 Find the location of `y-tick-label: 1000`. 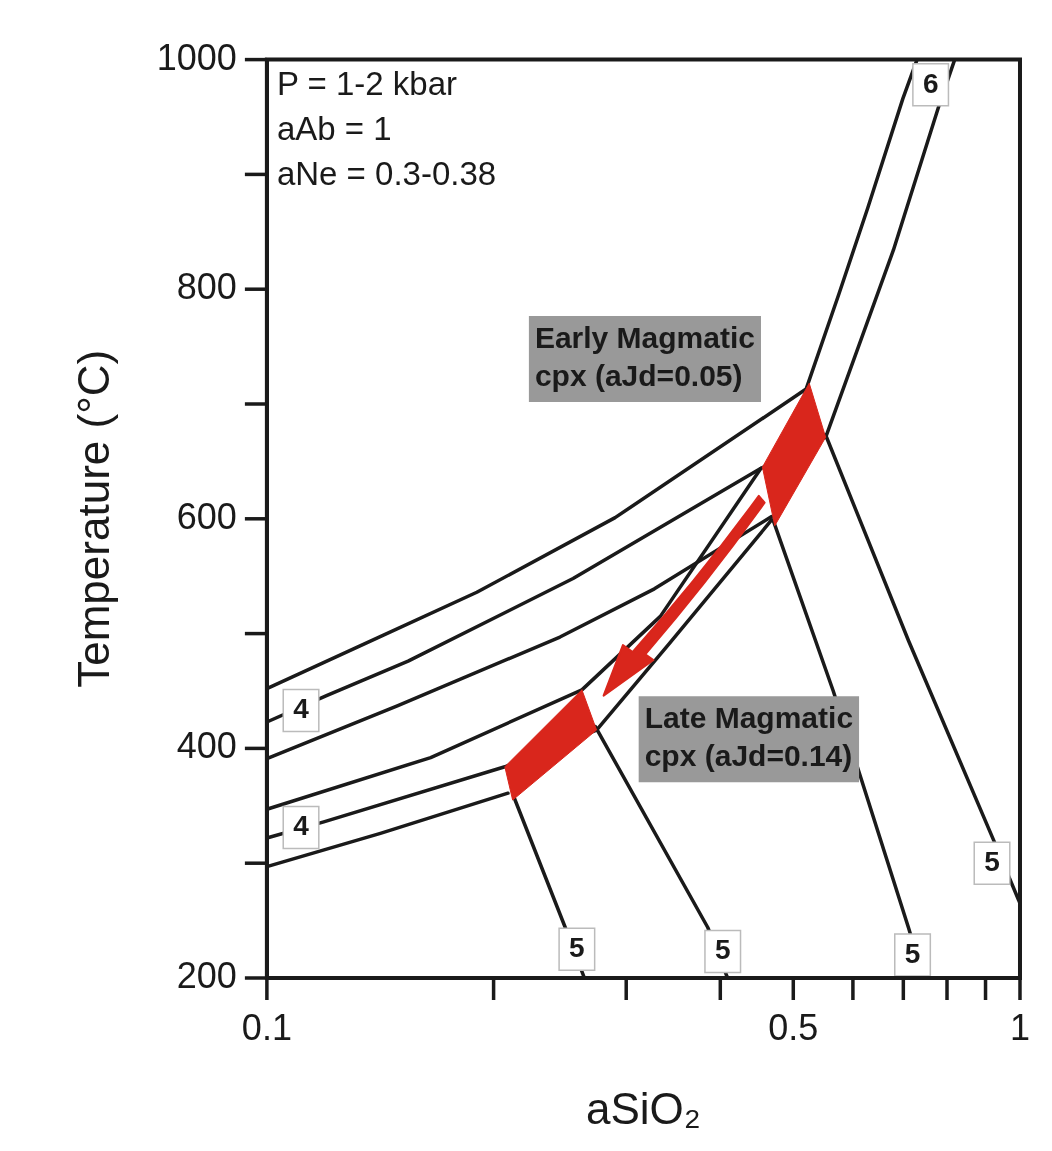

y-tick-label: 1000 is located at coordinates (196, 57).